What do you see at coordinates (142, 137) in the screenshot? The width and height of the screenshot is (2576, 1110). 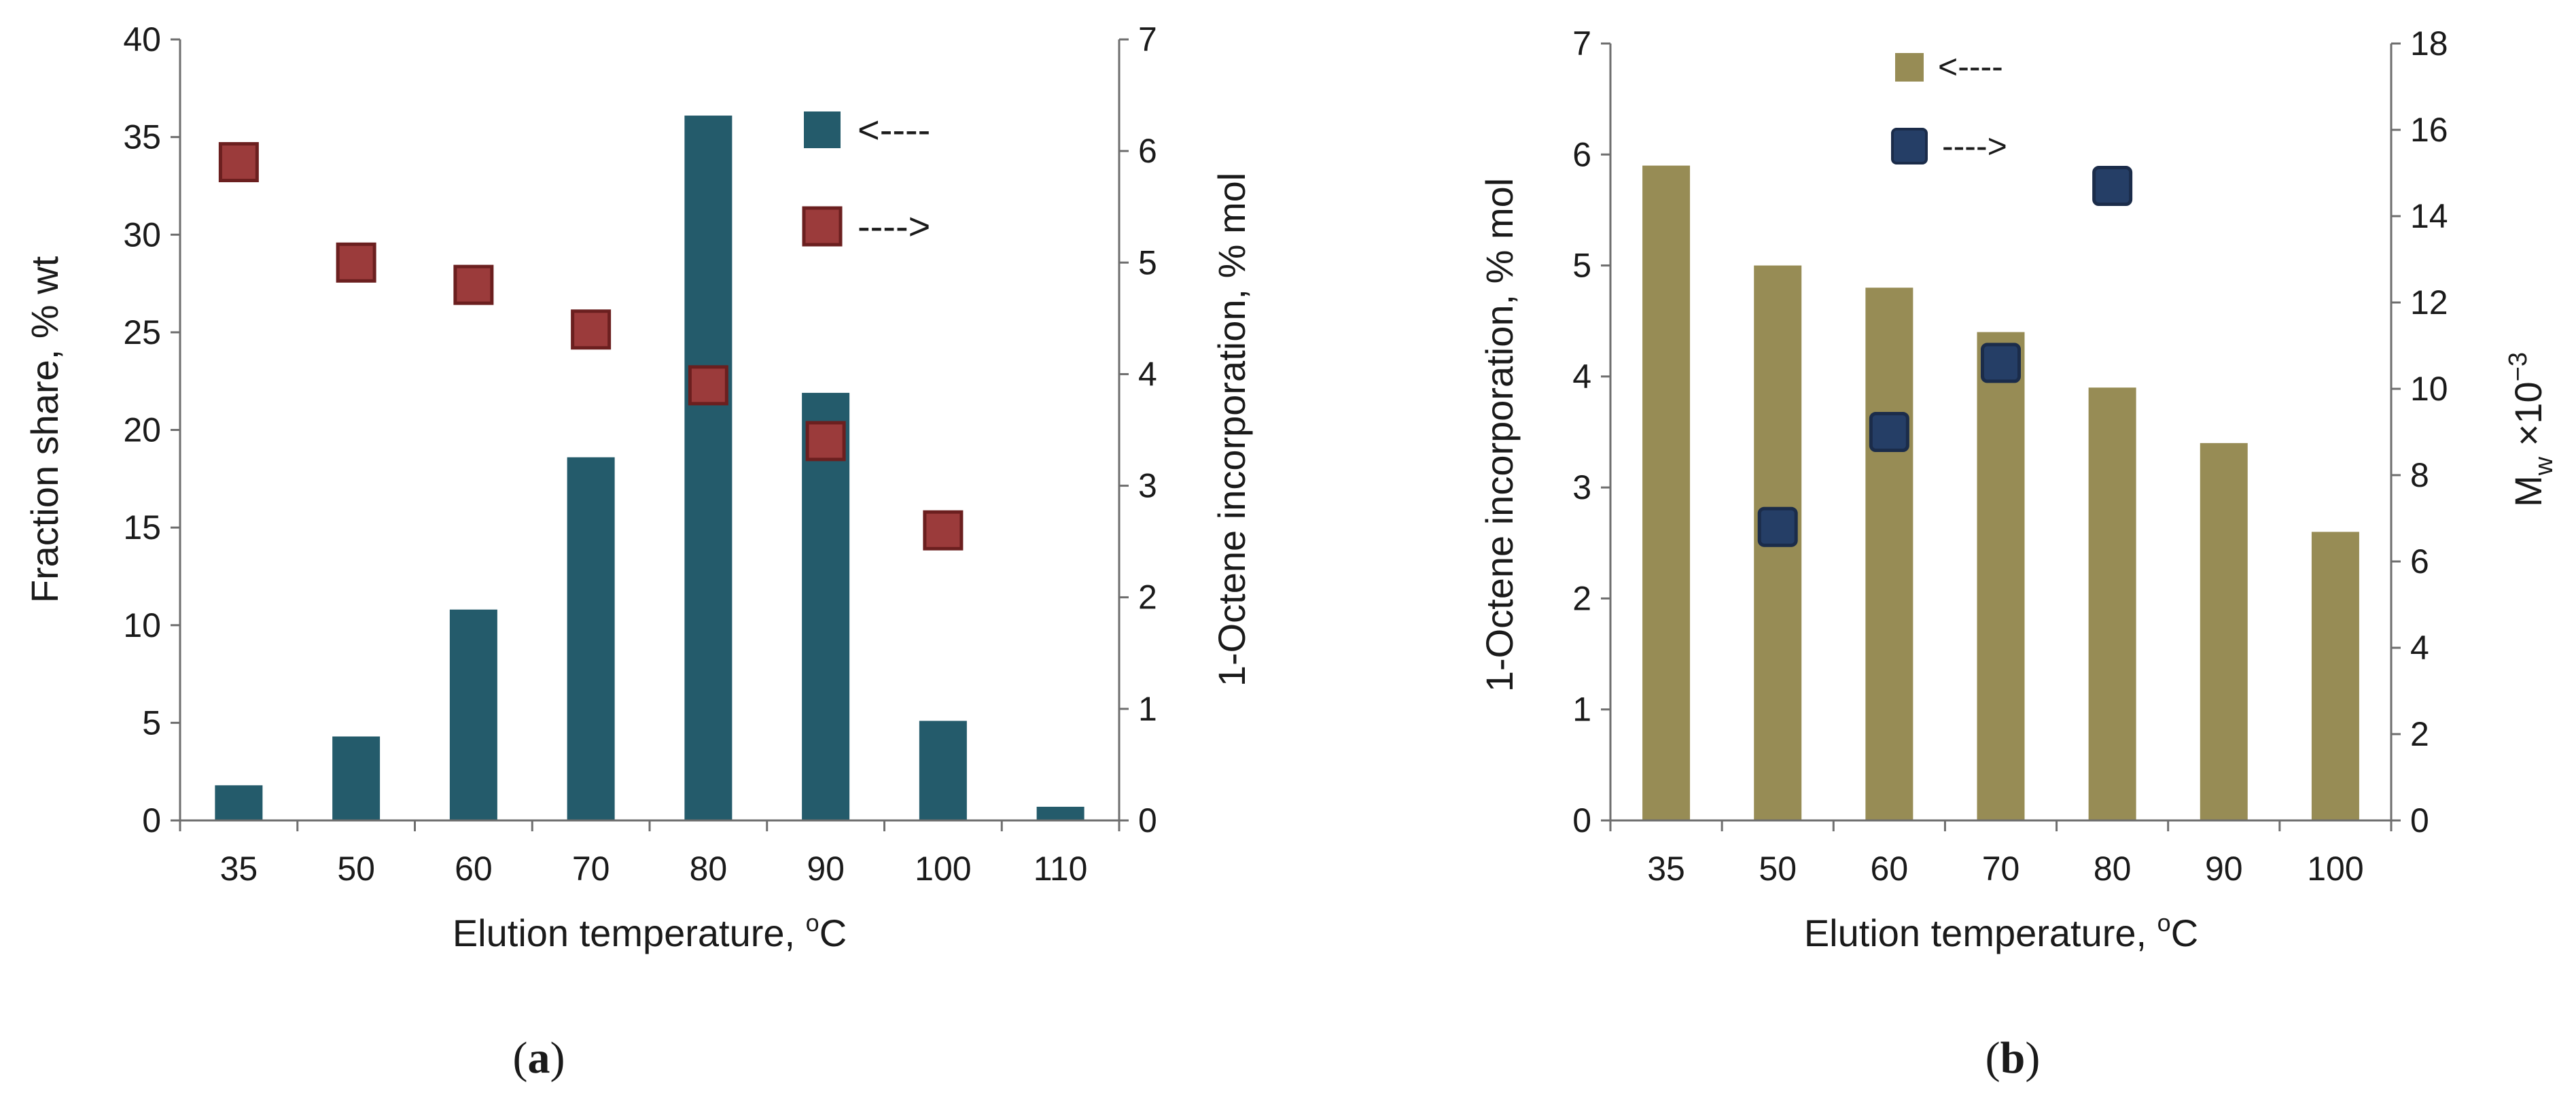 I see `panel-a-y-left-tick-label: 35` at bounding box center [142, 137].